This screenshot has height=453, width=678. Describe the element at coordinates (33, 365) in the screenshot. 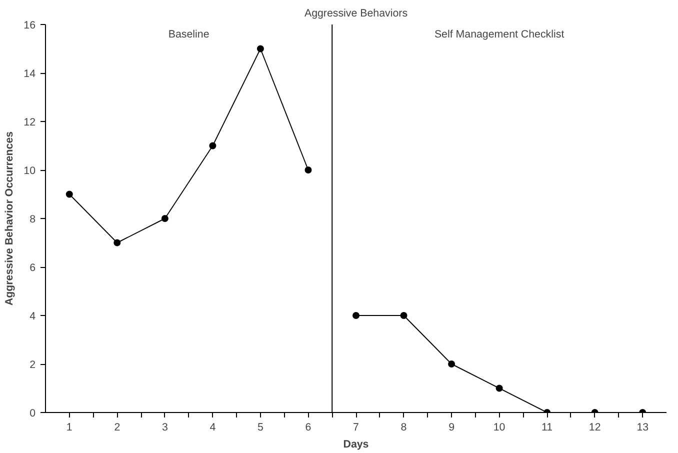

I see `y-tick-label: 2` at that location.